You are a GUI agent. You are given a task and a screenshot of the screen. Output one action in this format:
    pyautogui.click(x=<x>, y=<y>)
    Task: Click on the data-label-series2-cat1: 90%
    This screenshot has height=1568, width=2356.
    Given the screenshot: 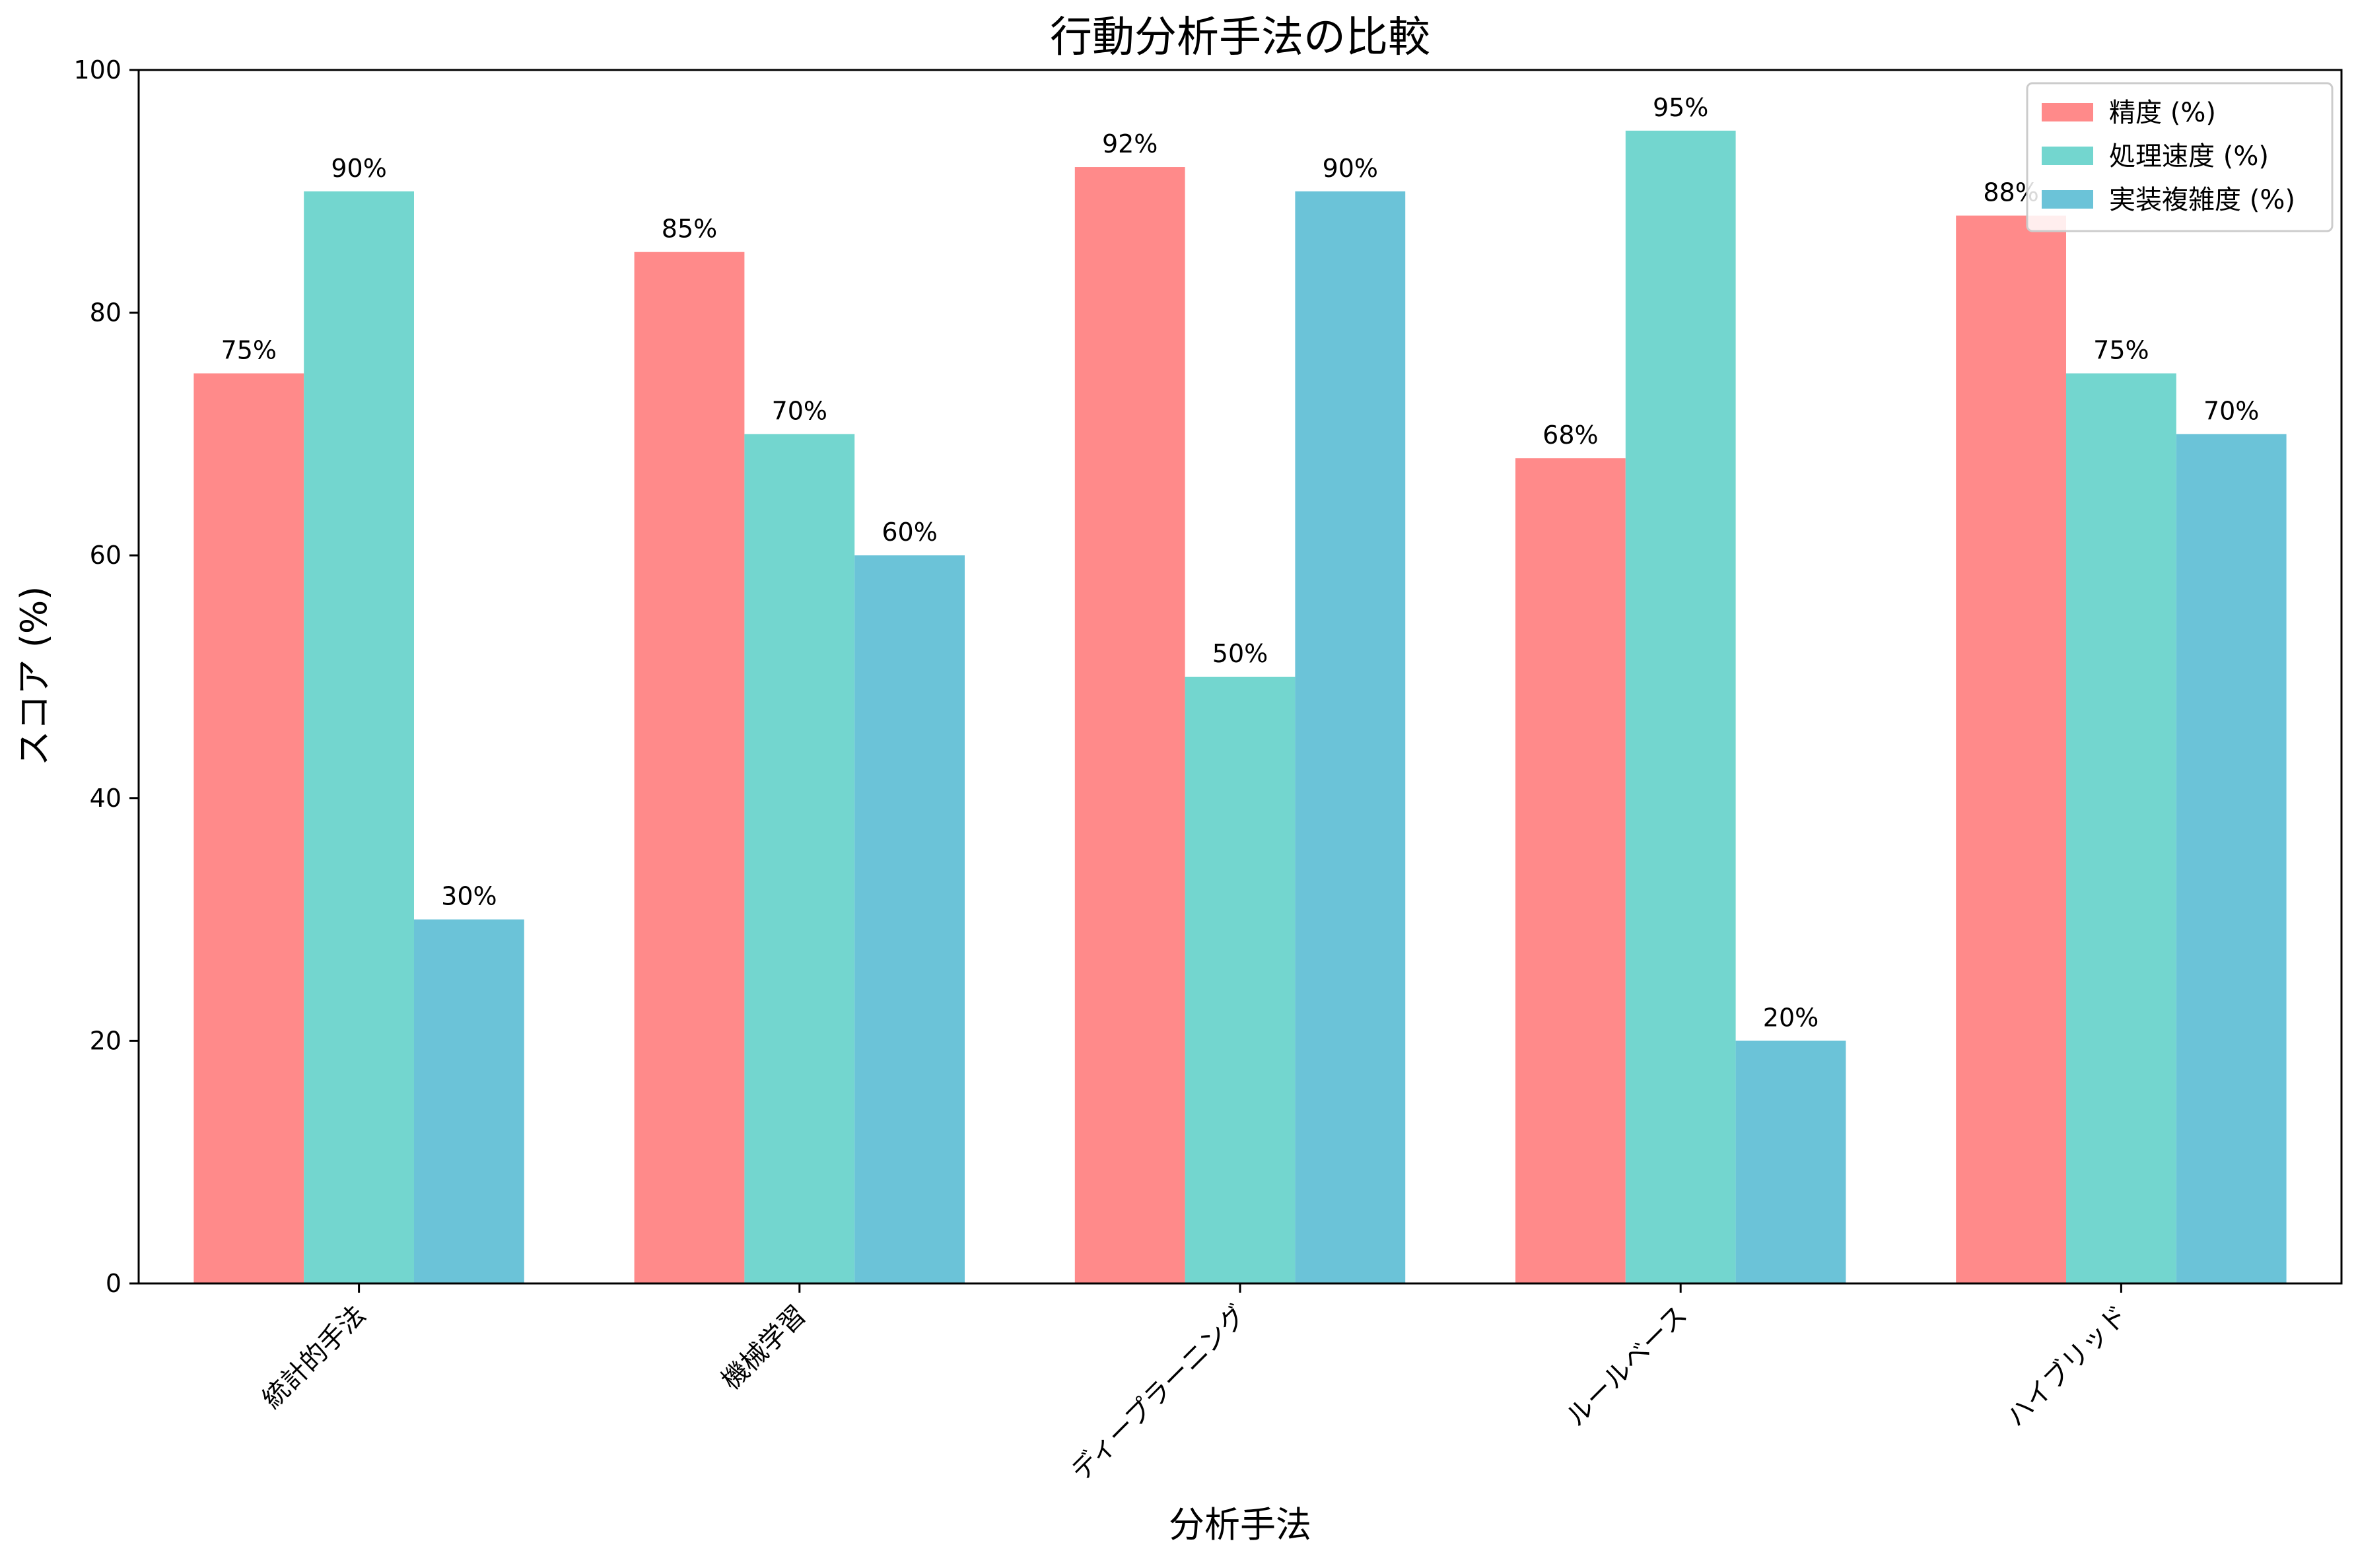 What is the action you would take?
    pyautogui.click(x=358, y=168)
    